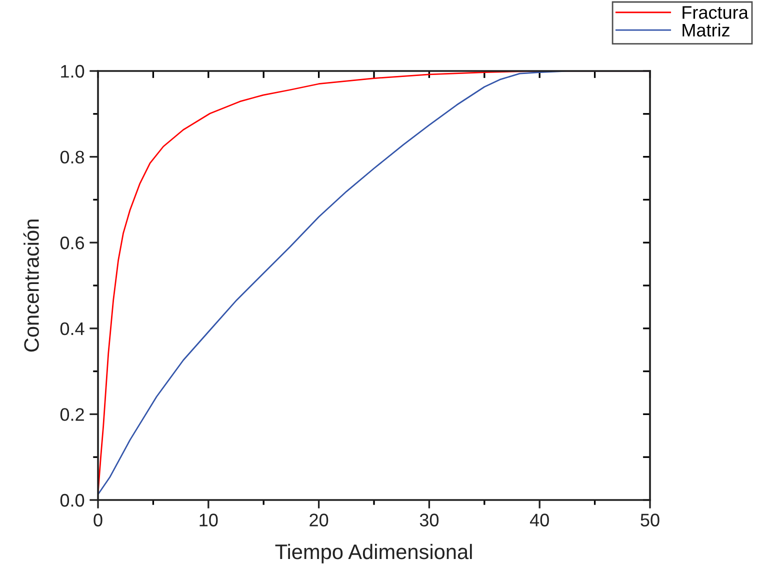  I want to click on x-tick-label: 20, so click(319, 520).